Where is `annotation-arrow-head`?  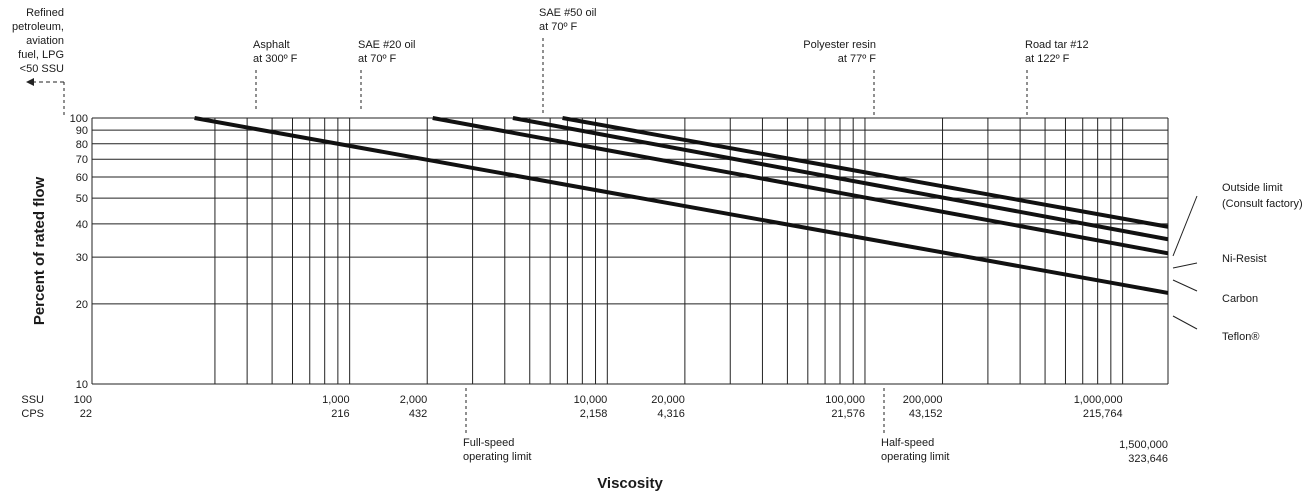 annotation-arrow-head is located at coordinates (30, 82).